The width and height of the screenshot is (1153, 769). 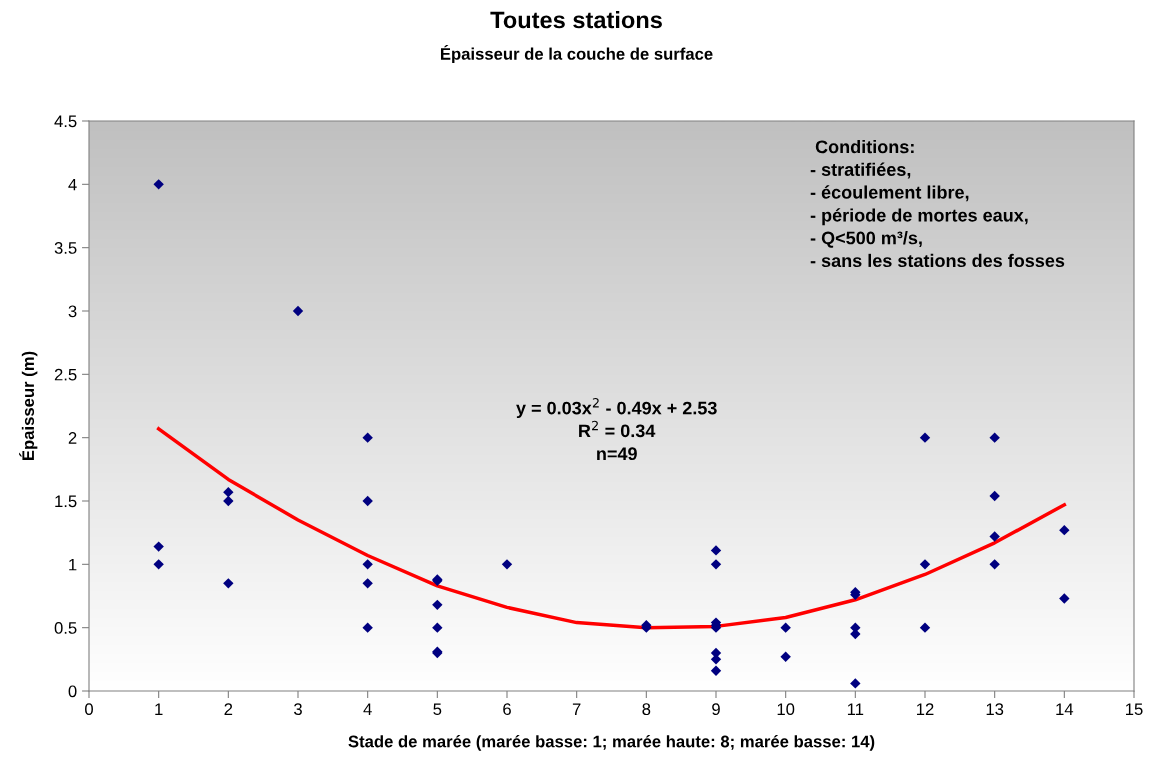 I want to click on y-tick-label: 2.5, so click(x=65, y=374).